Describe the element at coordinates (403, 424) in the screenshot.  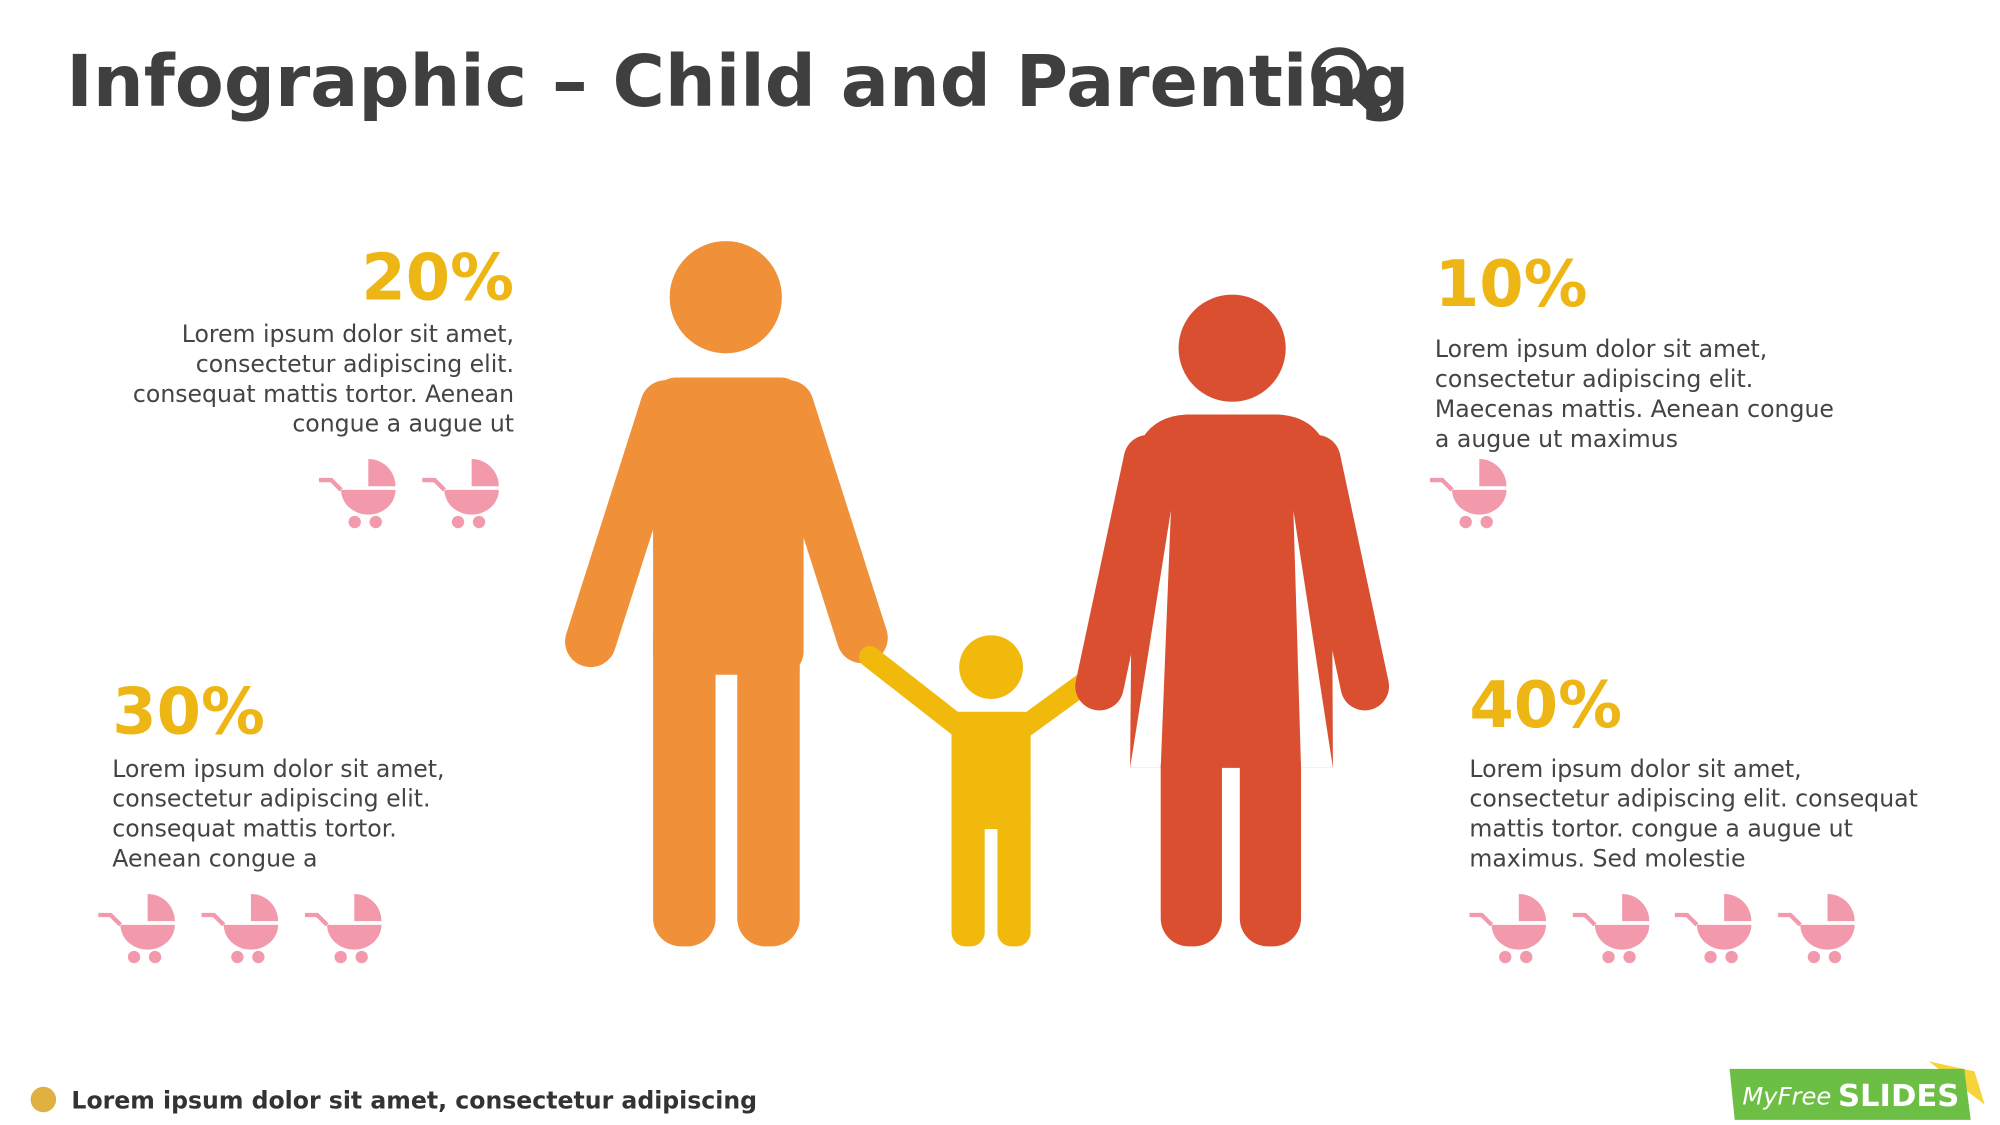
I see `stat-text: congue a augue ut` at that location.